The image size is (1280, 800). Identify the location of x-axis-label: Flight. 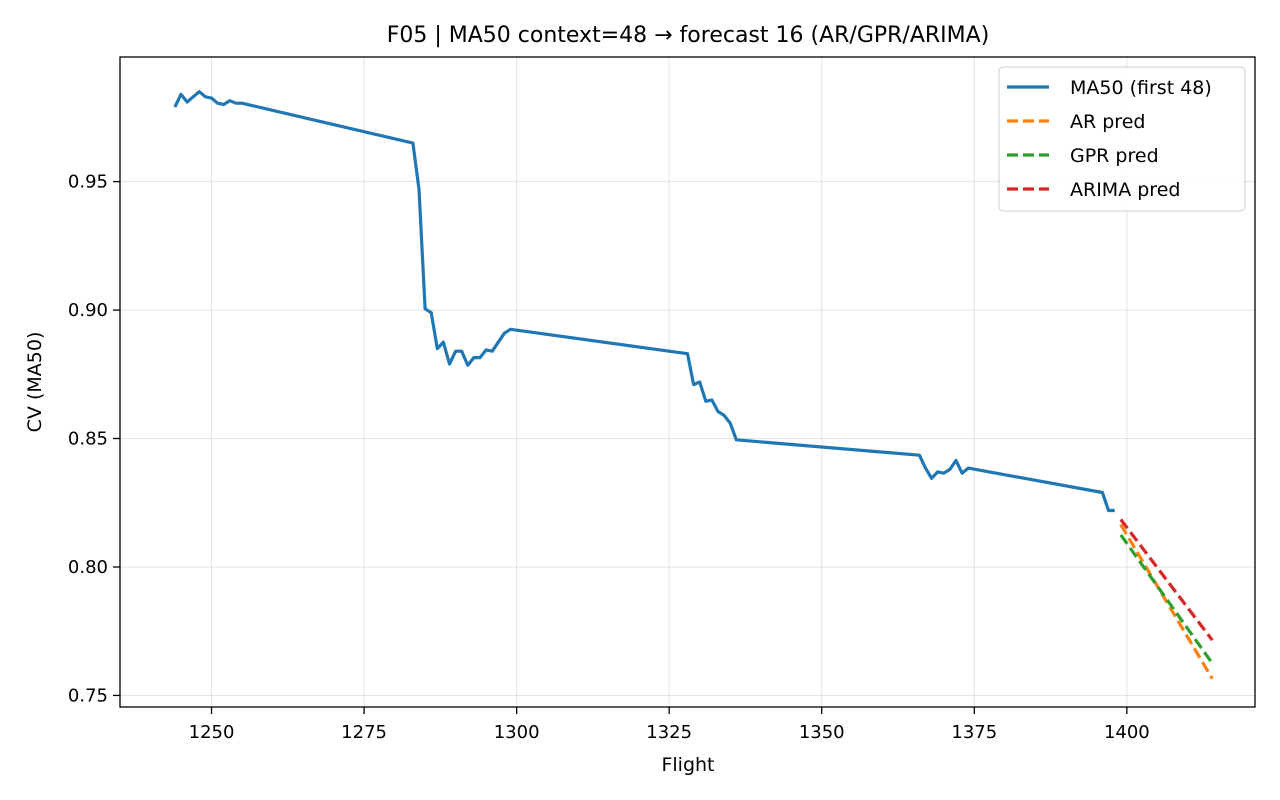
(687, 765).